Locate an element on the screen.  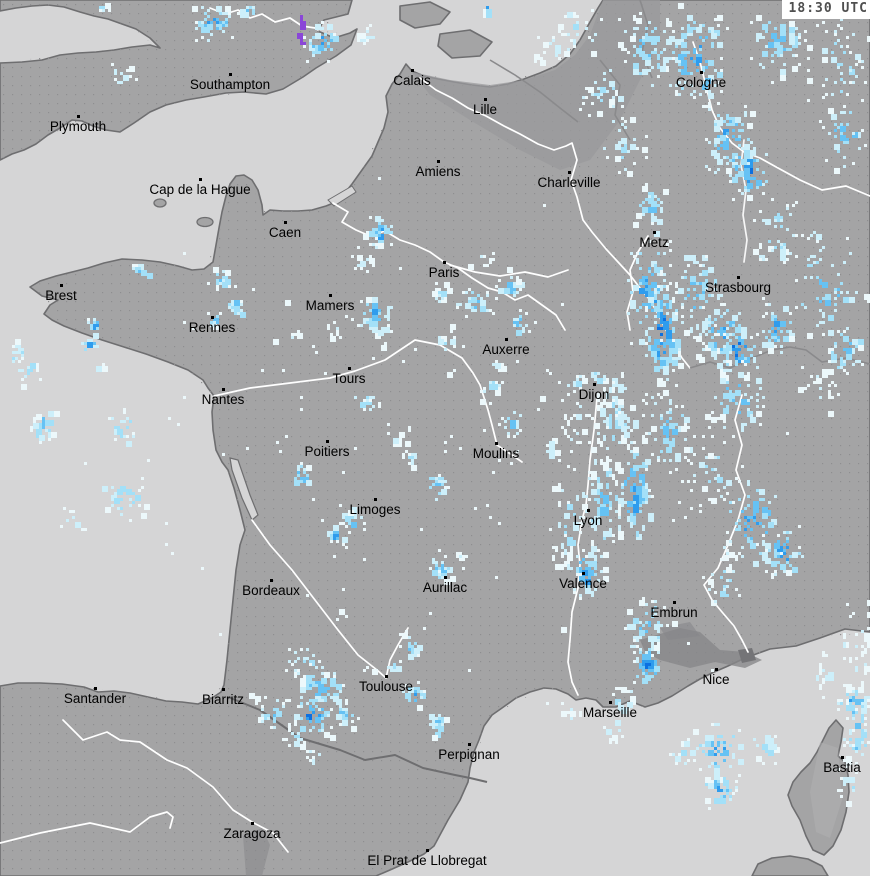
city-name: Moulins is located at coordinates (496, 453).